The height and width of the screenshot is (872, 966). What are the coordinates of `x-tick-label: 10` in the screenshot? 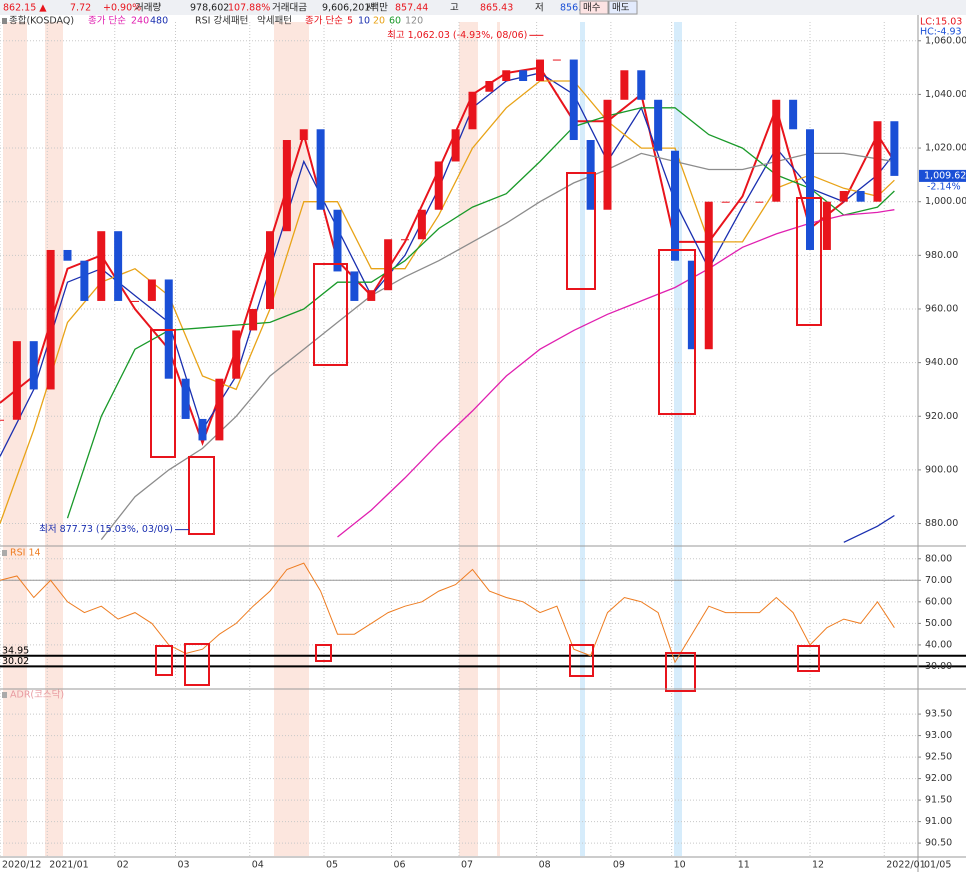 It's located at (680, 865).